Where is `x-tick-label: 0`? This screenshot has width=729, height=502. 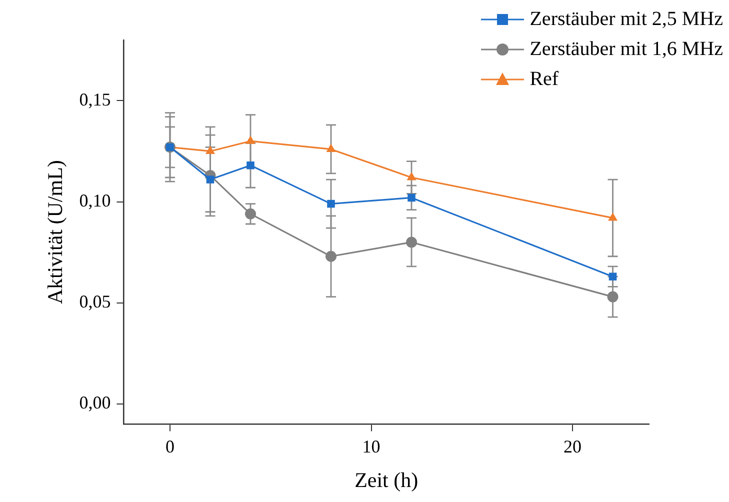
x-tick-label: 0 is located at coordinates (169, 446).